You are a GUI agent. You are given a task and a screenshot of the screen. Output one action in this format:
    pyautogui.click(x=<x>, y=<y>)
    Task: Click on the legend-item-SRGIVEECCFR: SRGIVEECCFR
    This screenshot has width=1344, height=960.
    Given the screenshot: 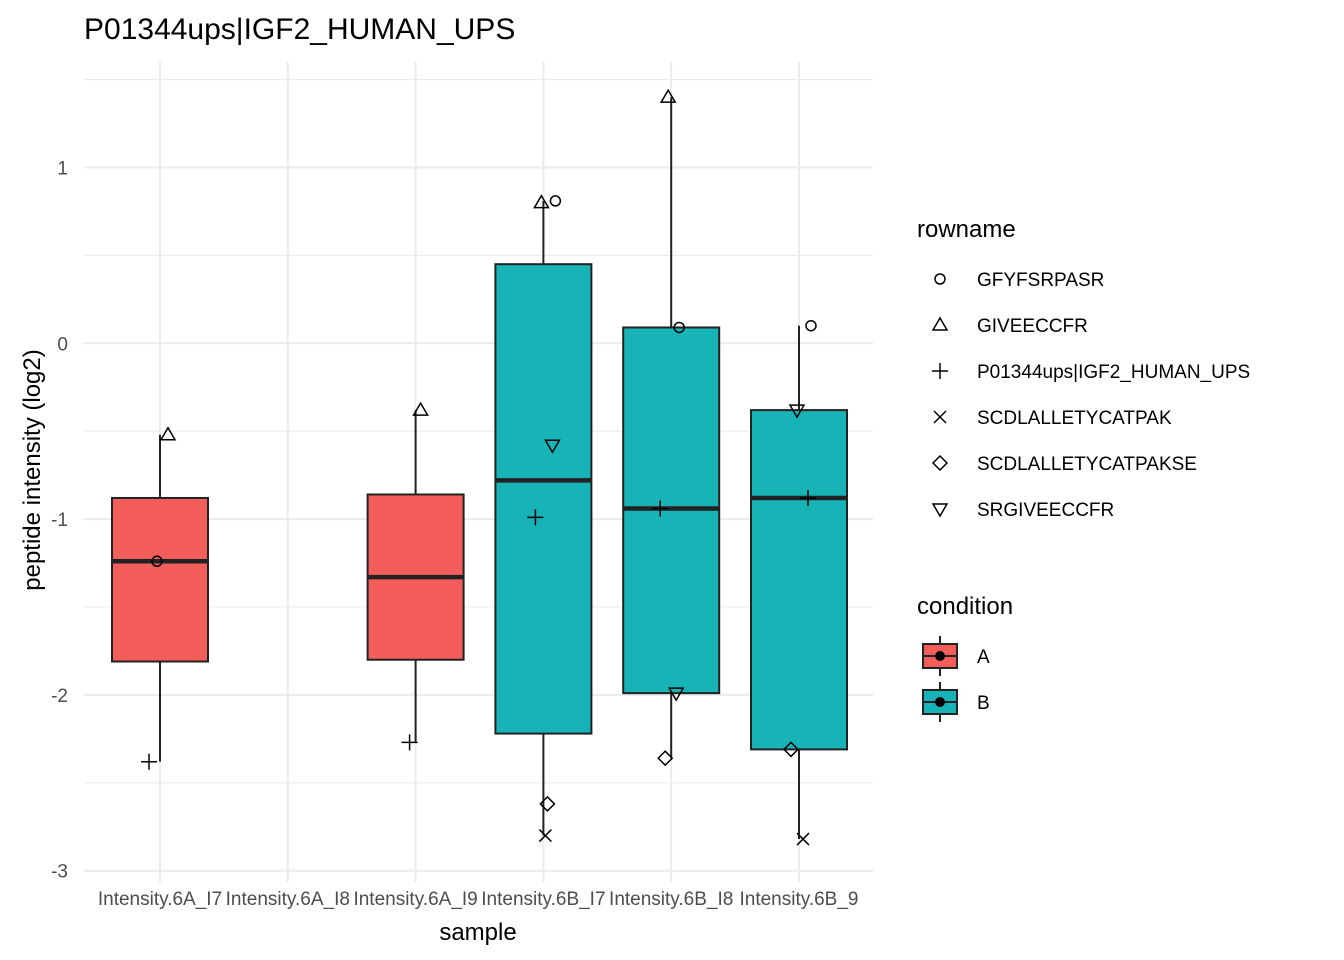 What is the action you would take?
    pyautogui.click(x=1022, y=510)
    